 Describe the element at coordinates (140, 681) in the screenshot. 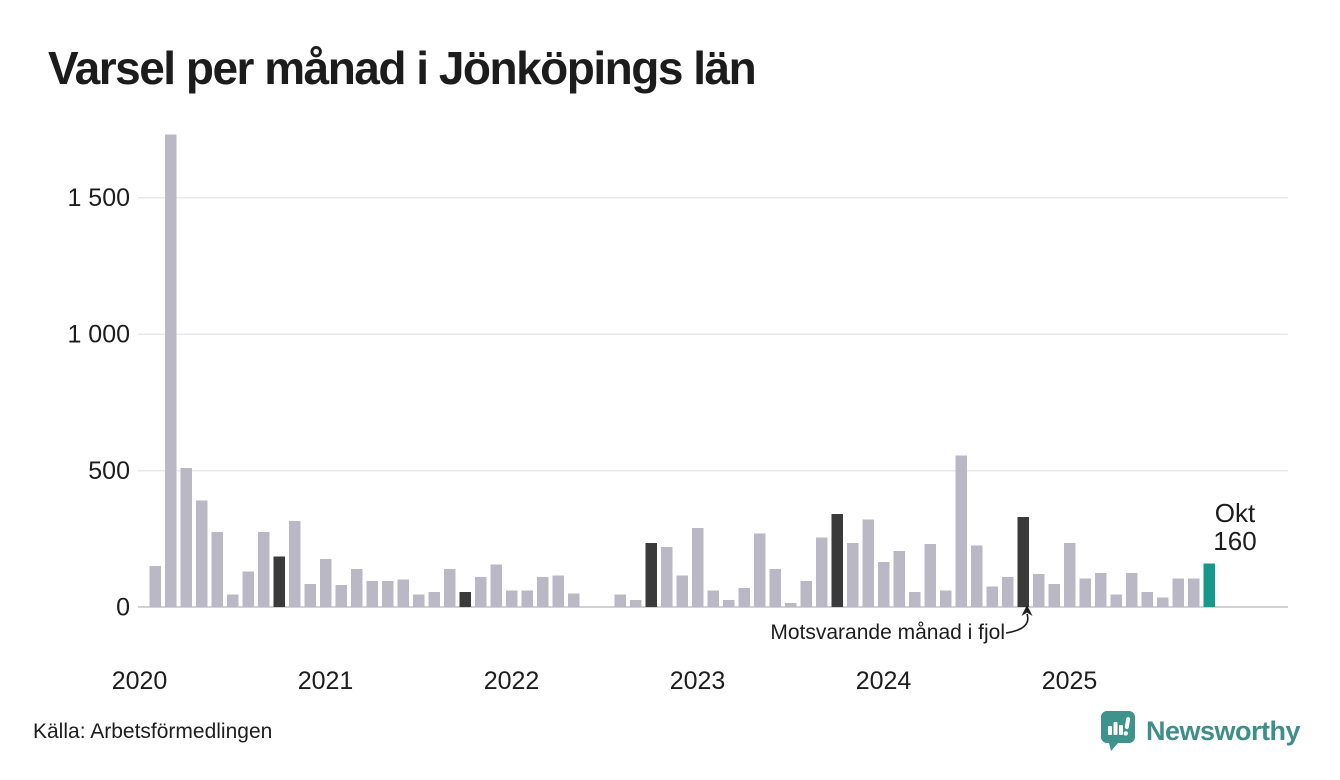

I see `x-year-label: 2020` at that location.